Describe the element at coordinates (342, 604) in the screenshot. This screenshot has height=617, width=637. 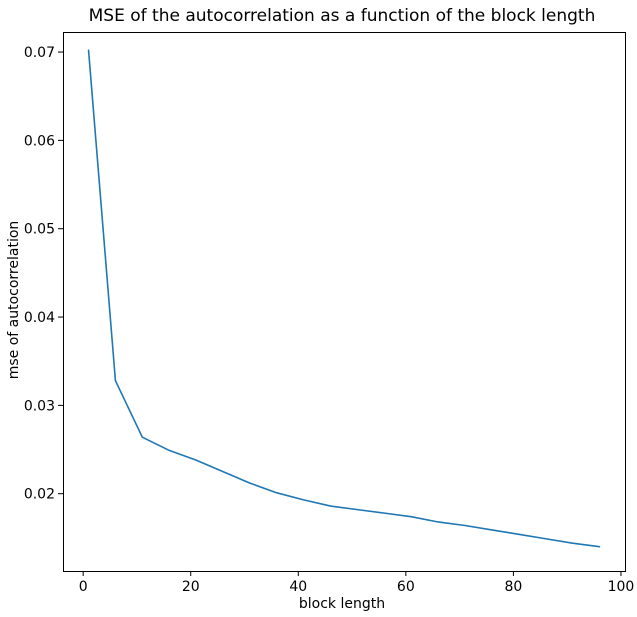
I see `x-axis-label: block length` at that location.